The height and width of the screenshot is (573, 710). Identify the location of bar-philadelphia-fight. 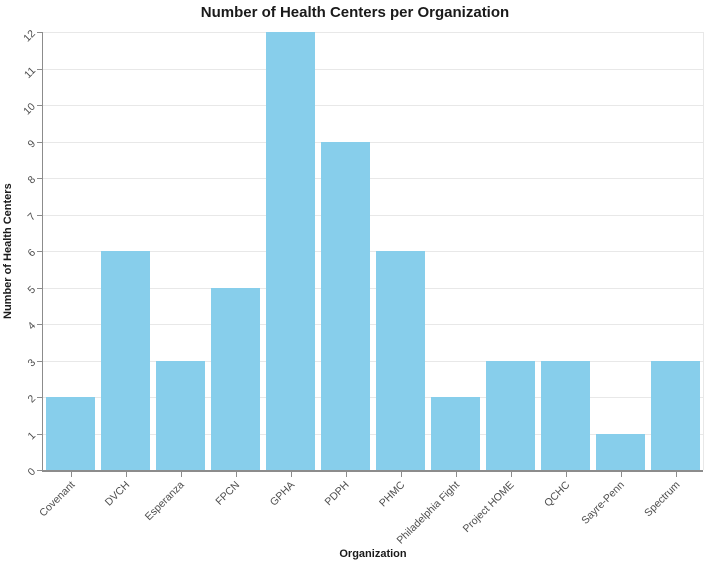
(455, 433).